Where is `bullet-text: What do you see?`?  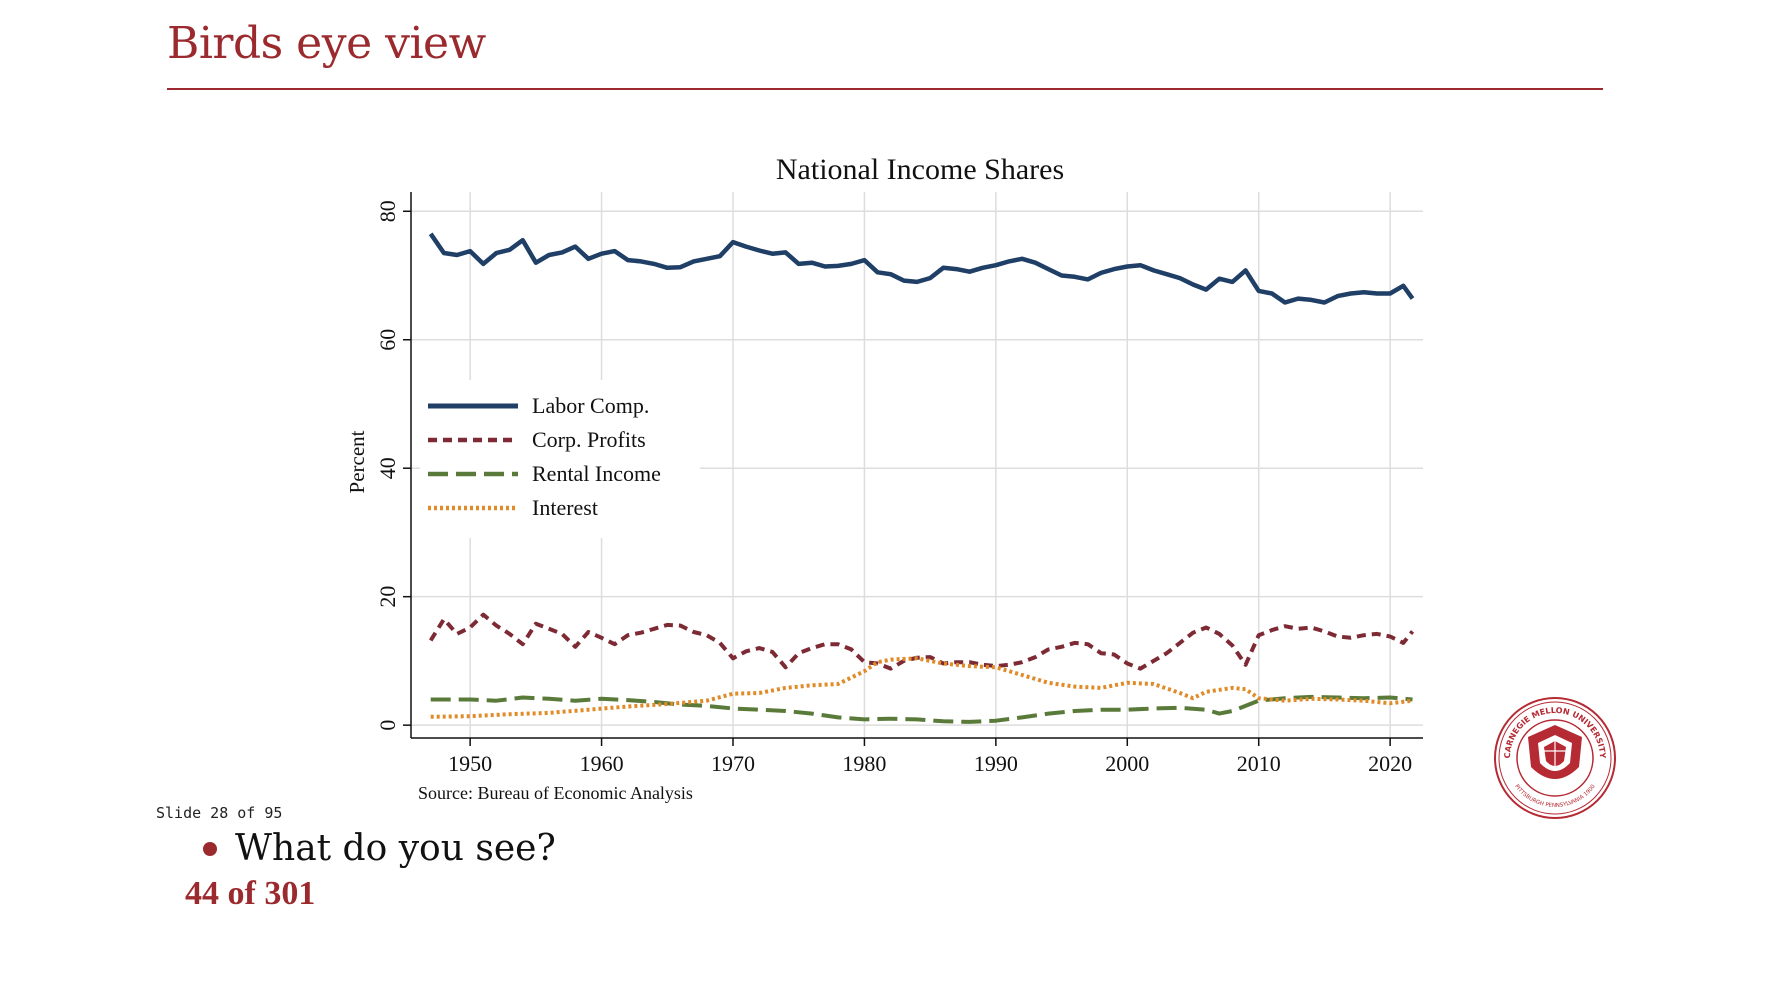
bullet-text: What do you see? is located at coordinates (395, 848).